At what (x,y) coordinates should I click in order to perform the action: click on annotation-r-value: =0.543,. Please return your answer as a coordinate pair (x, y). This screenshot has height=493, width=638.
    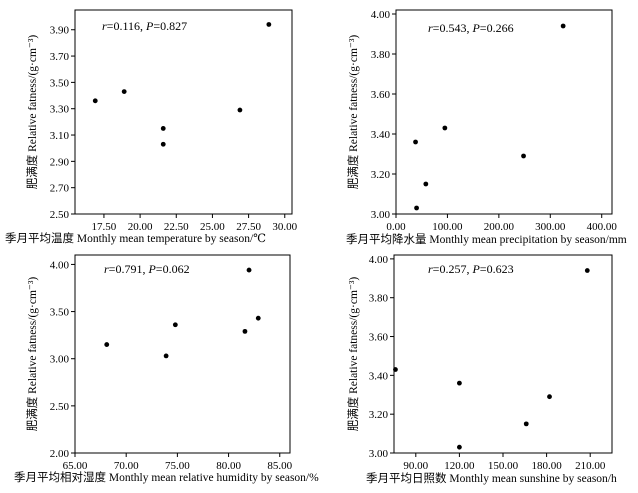
    Looking at the image, I should click on (453, 28).